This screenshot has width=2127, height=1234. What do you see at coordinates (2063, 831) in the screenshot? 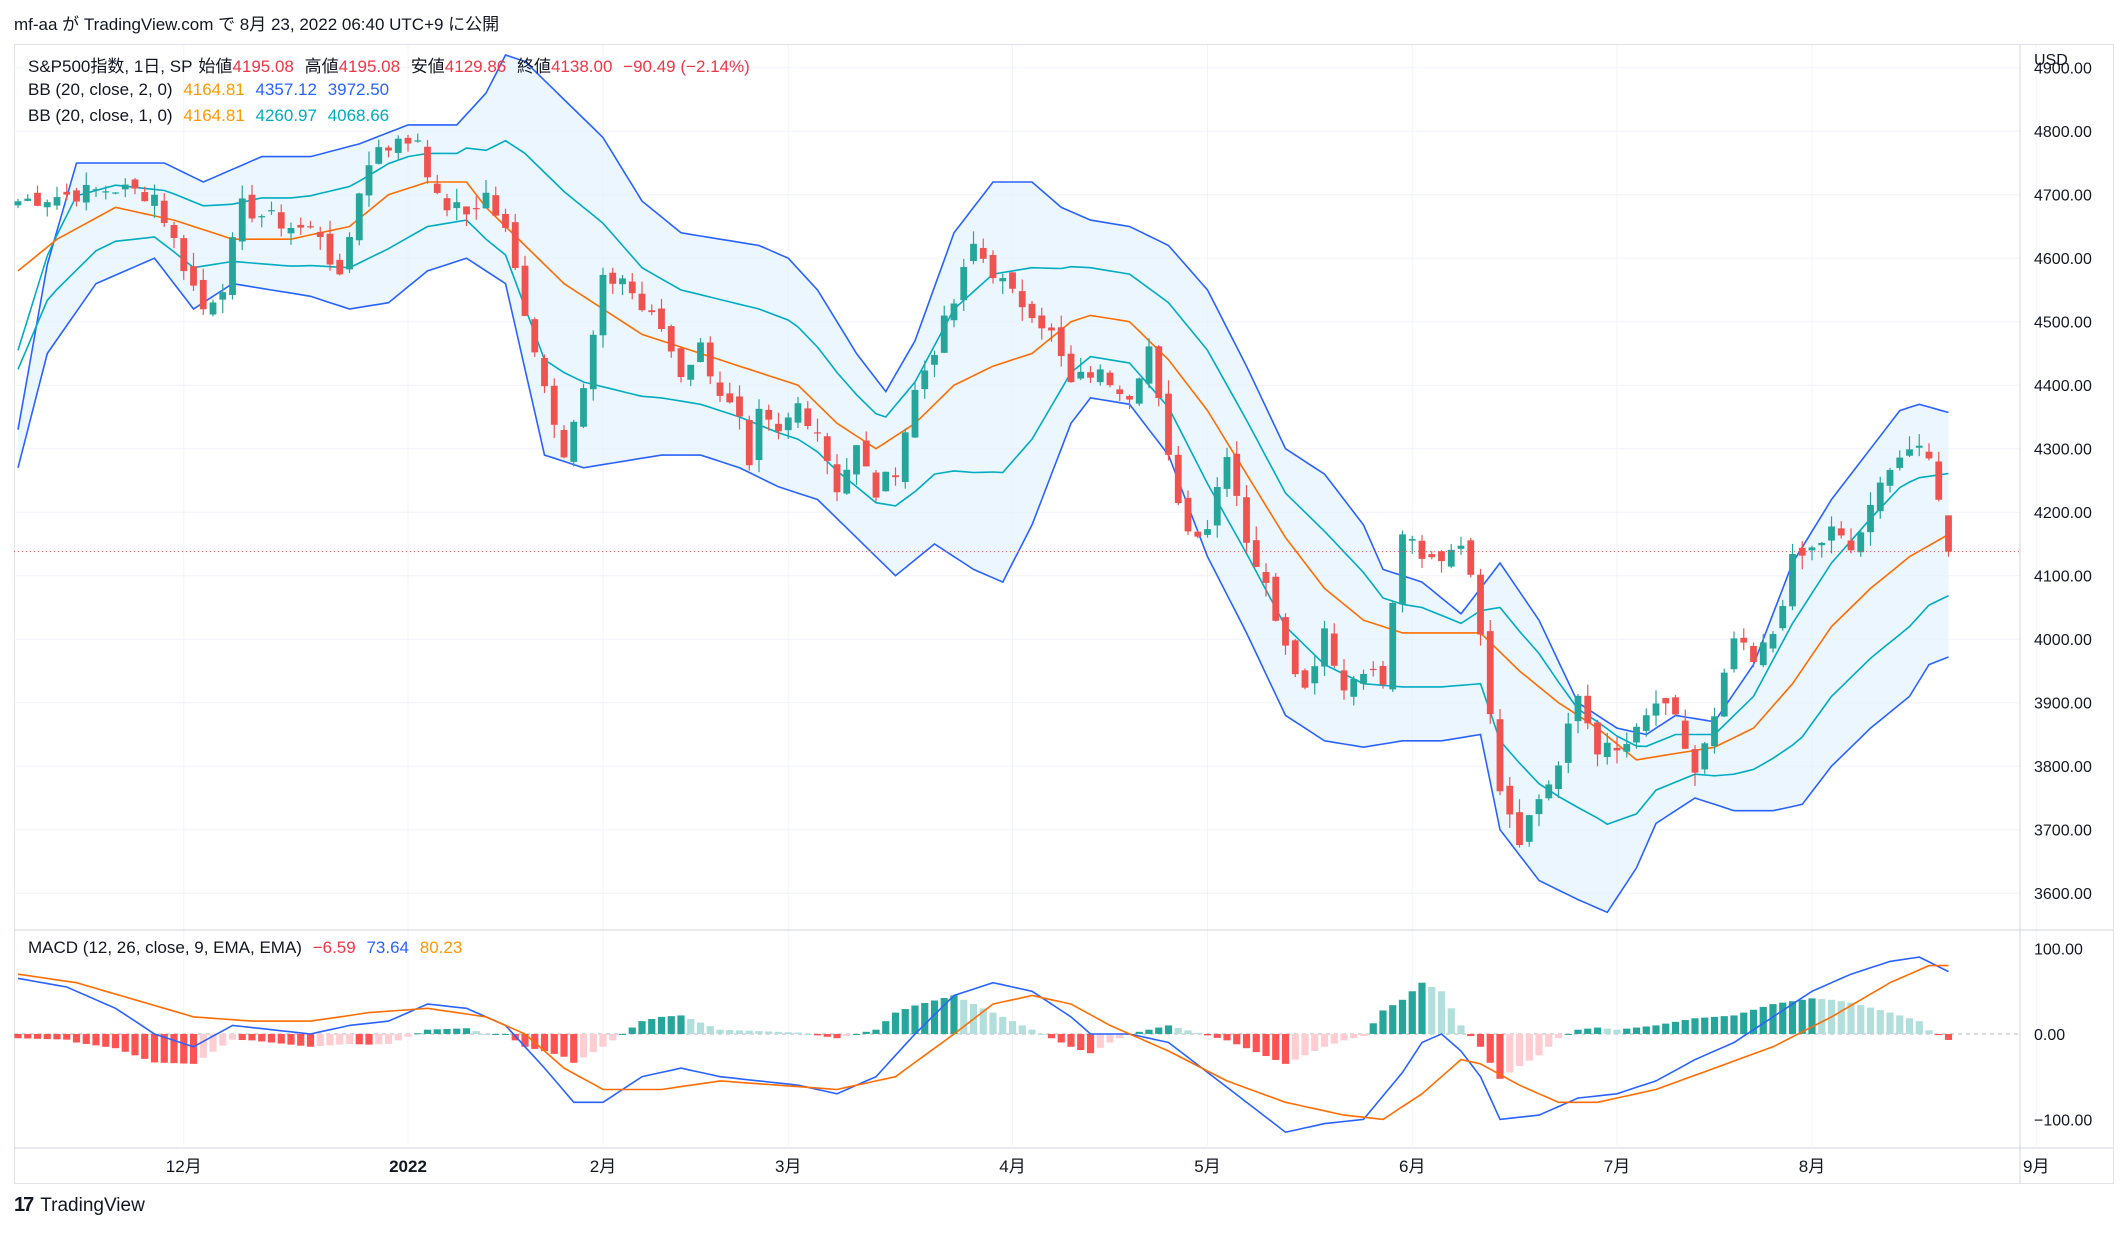
I see `price-tick-label: 3700.00` at bounding box center [2063, 831].